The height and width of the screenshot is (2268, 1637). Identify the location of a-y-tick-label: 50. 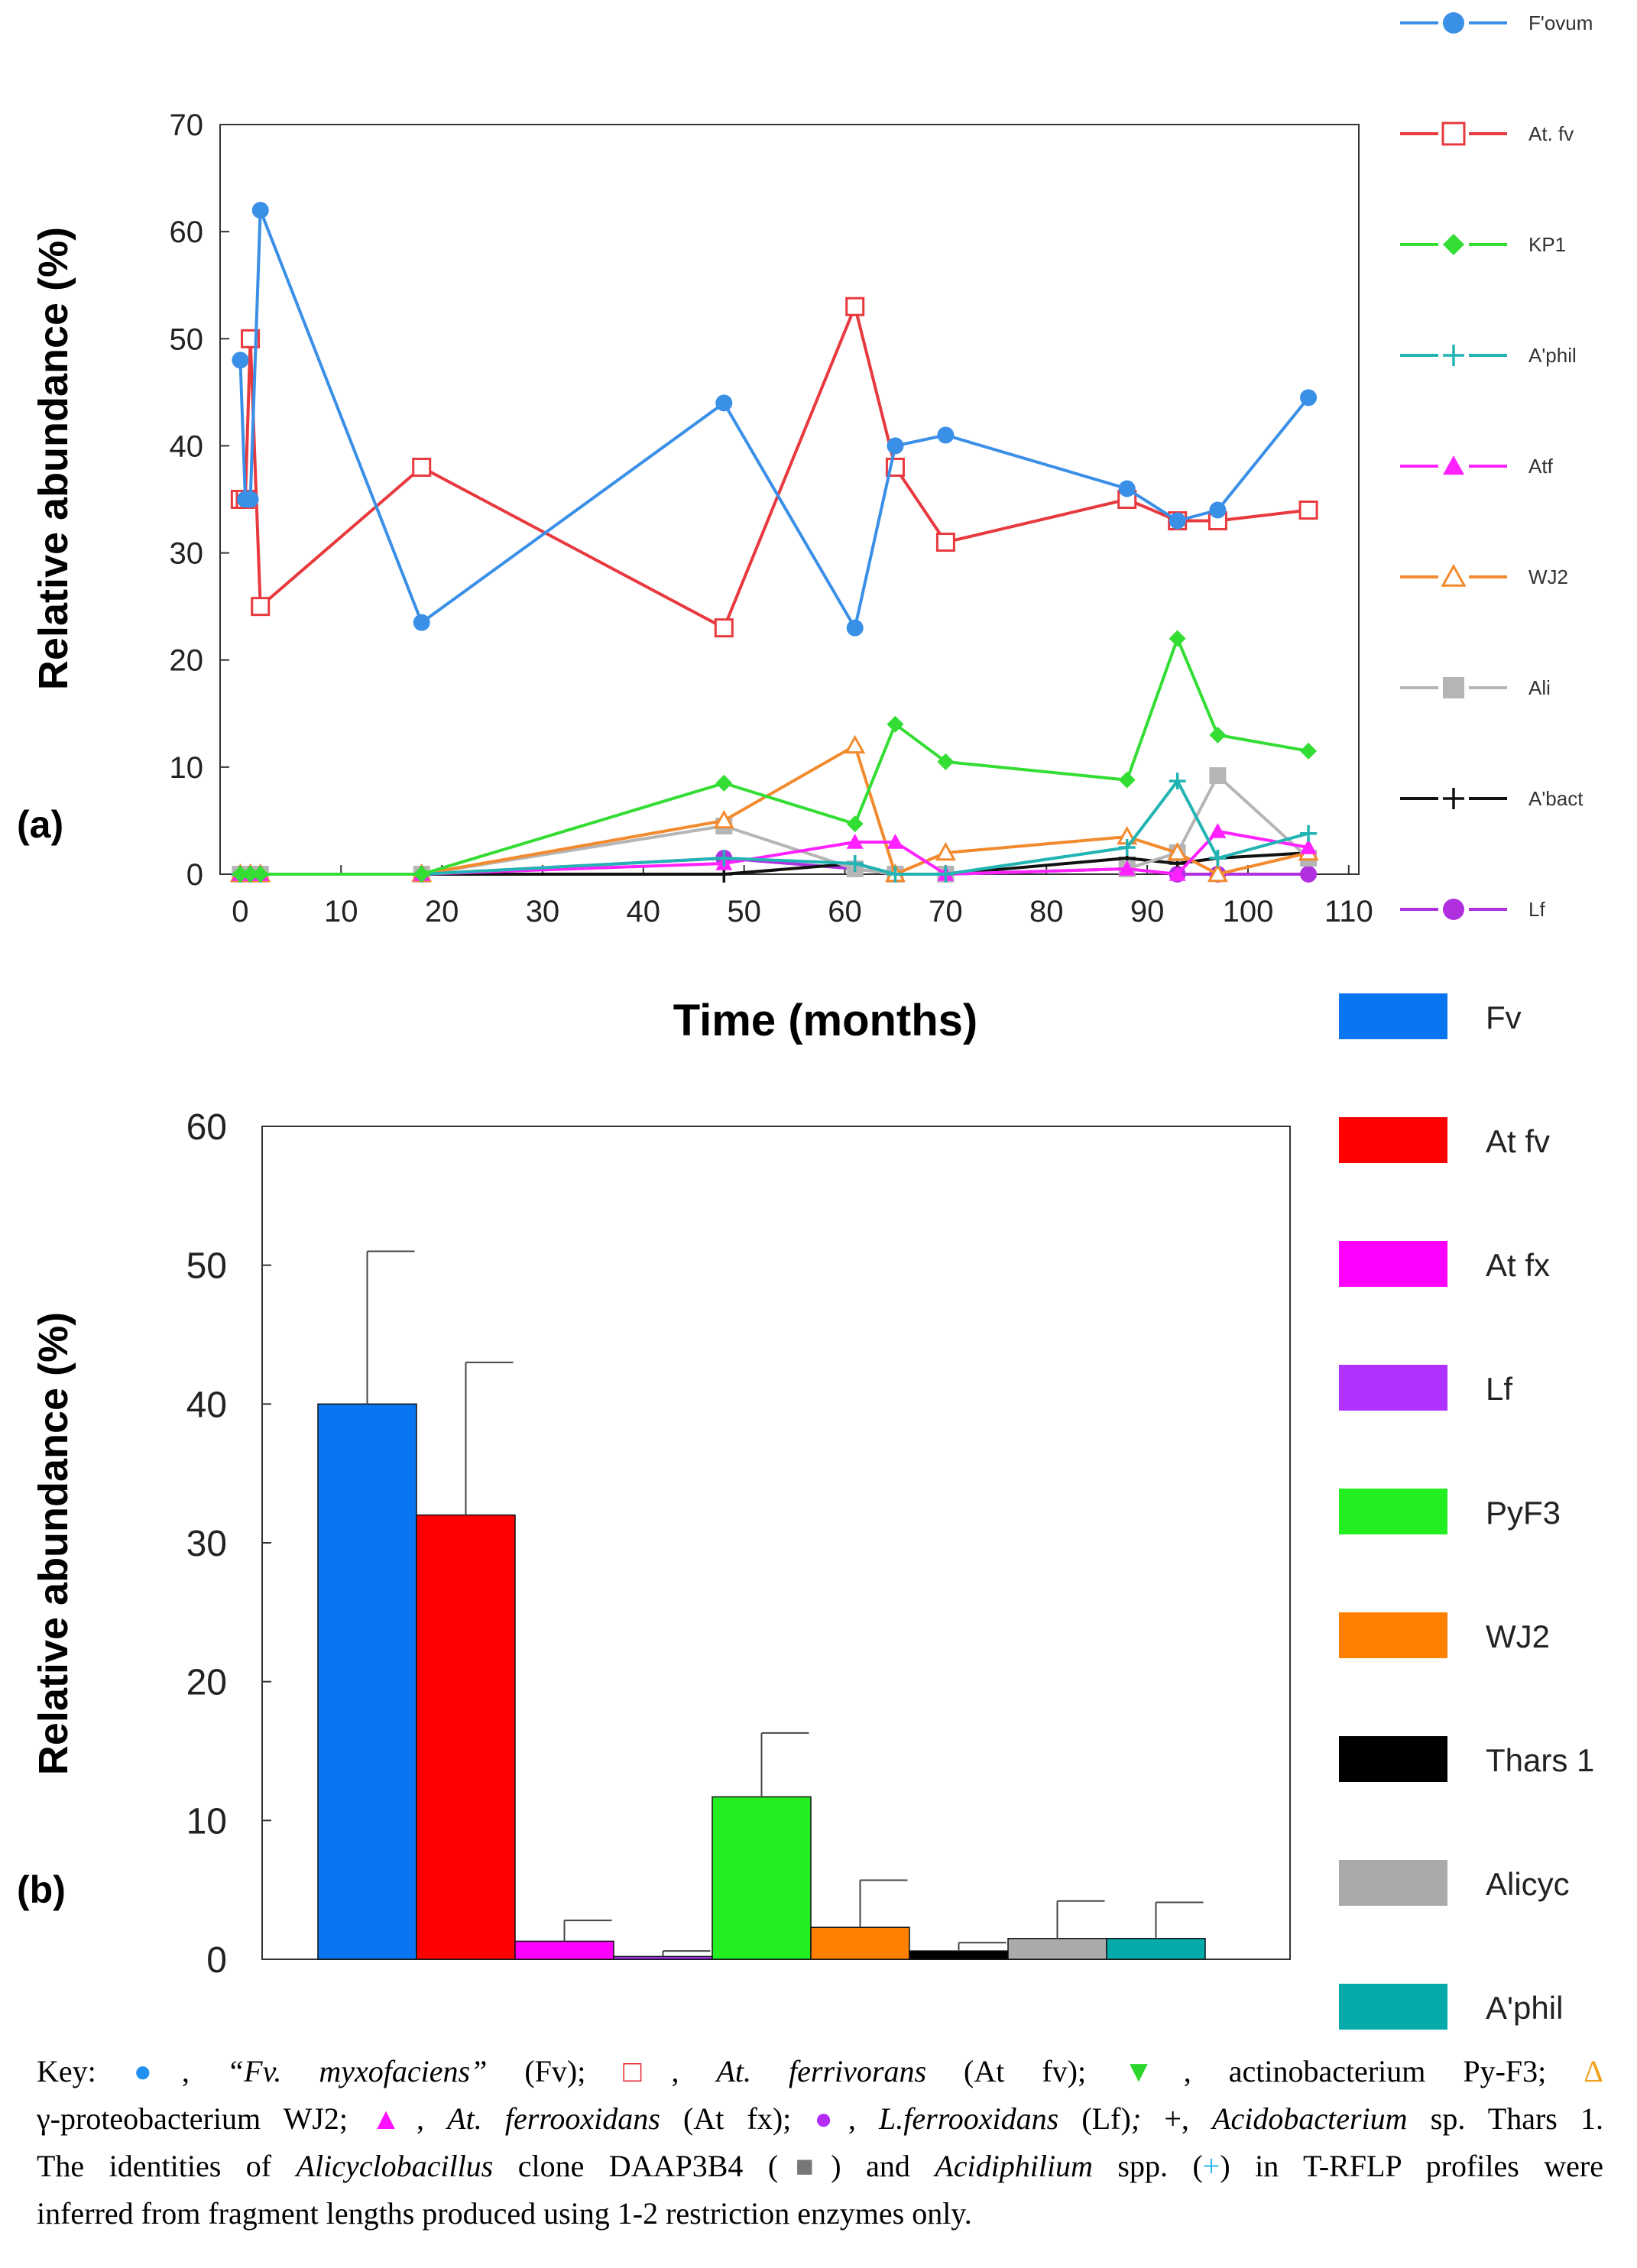
(187, 339).